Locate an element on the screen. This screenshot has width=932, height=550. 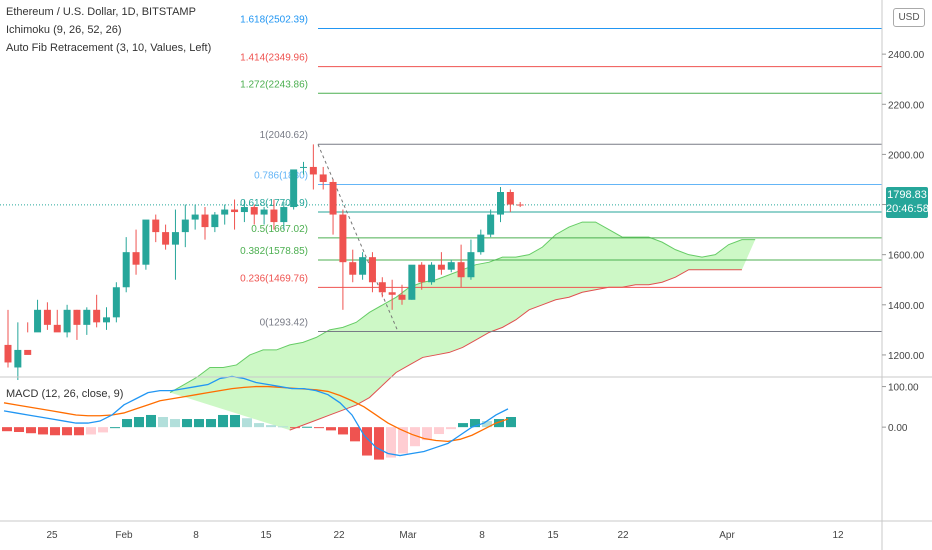
macd-line is located at coordinates (256, 416).